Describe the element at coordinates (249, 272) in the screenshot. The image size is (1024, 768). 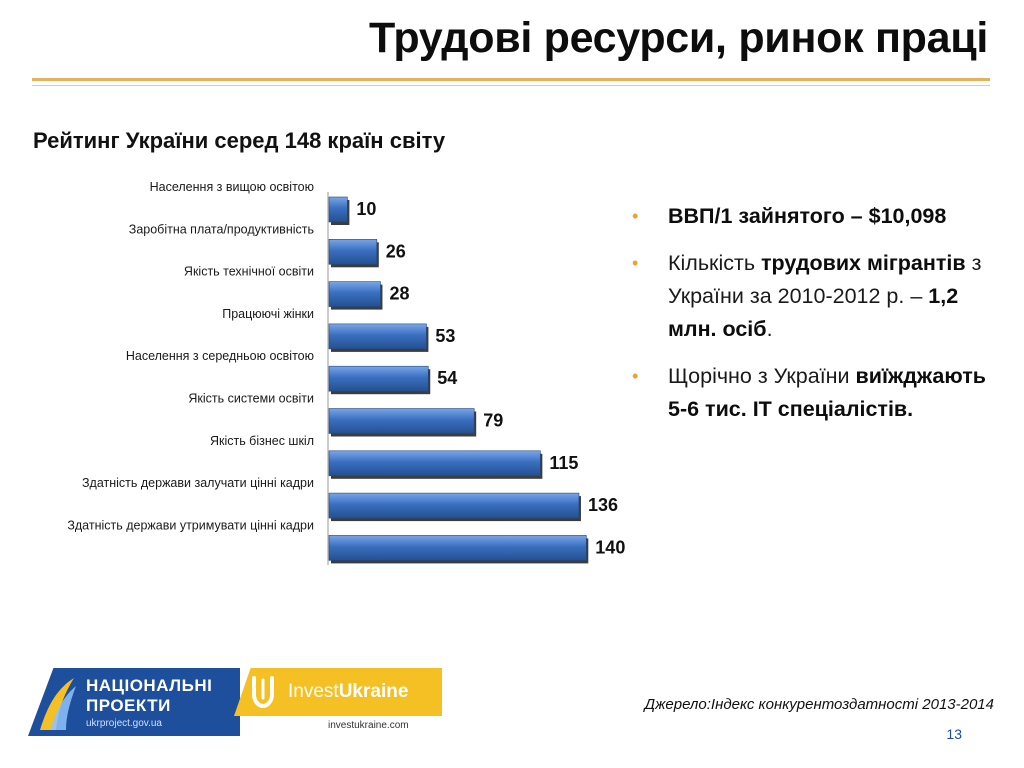
I see `category-label: Якість технічної освіти` at that location.